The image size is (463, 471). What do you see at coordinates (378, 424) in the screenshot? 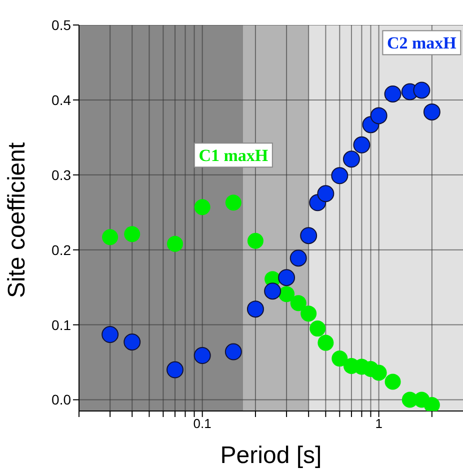
I see `x-tick-label: 1` at bounding box center [378, 424].